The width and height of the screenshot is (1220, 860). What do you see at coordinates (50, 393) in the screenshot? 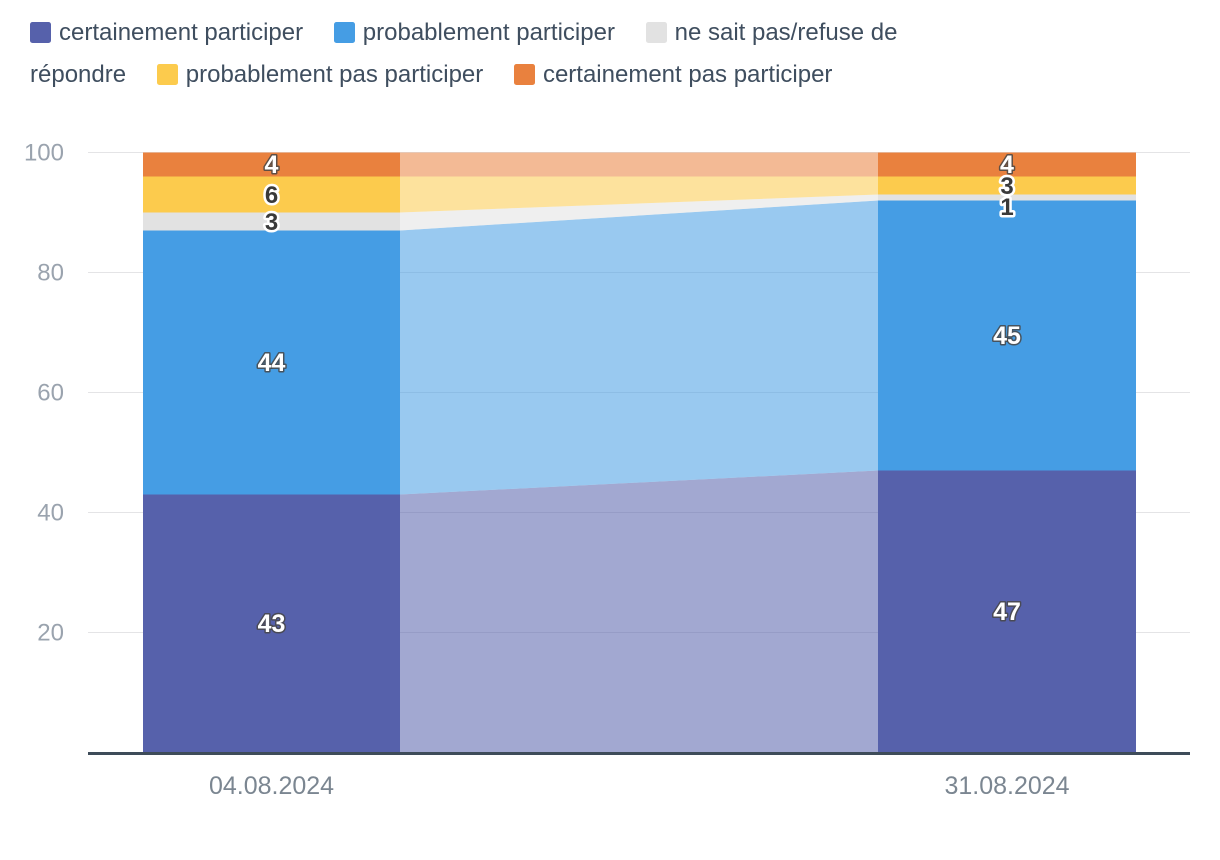
I see `y-tick-label: 60` at bounding box center [50, 393].